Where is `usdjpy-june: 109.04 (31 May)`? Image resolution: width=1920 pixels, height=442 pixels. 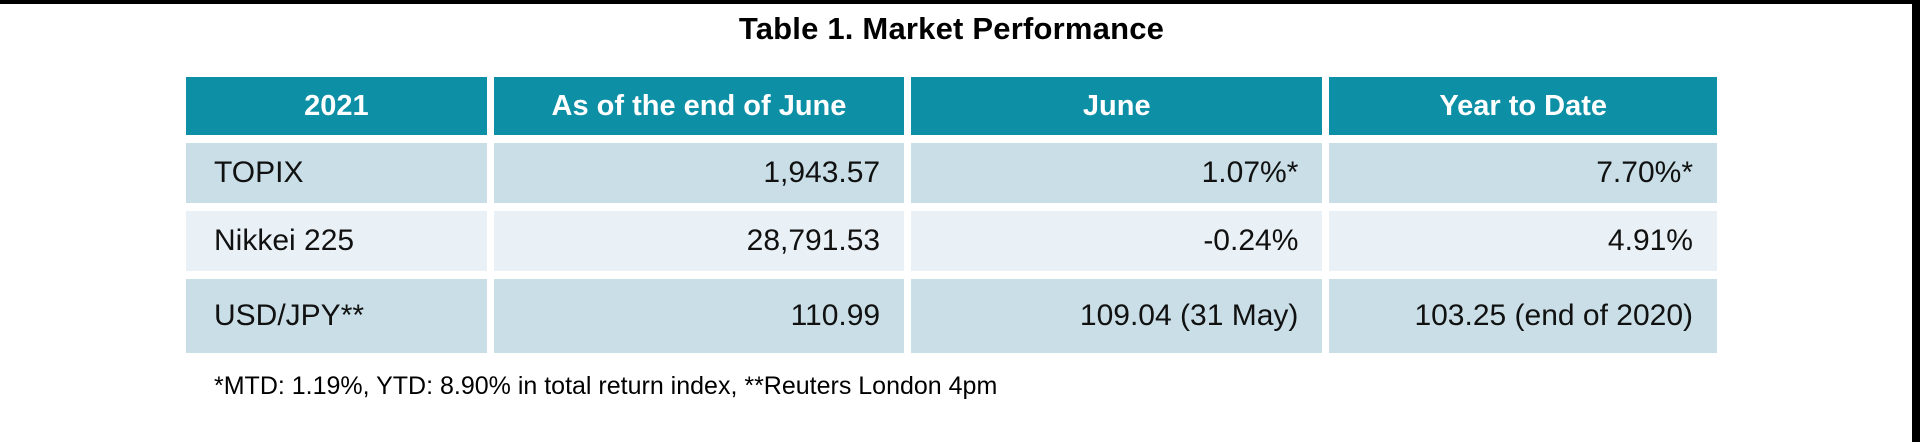
usdjpy-june: 109.04 (31 May) is located at coordinates (1117, 316).